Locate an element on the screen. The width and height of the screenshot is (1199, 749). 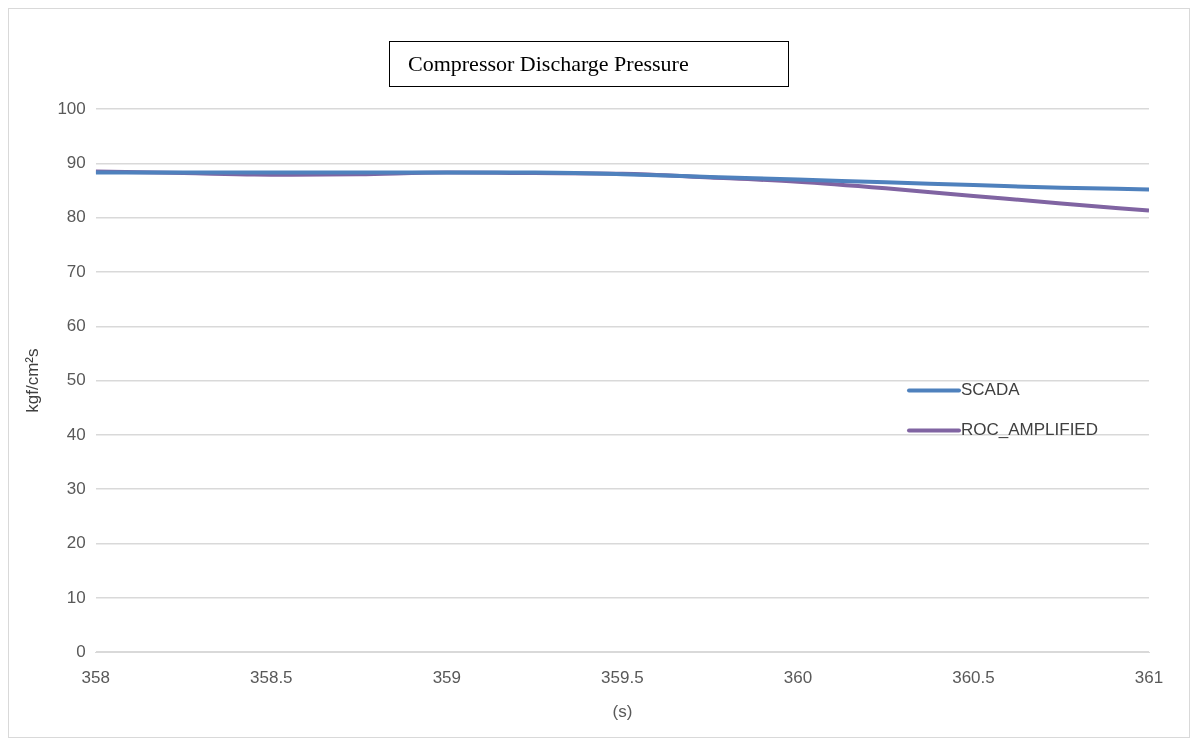
x-tick-label: 361 is located at coordinates (1149, 678).